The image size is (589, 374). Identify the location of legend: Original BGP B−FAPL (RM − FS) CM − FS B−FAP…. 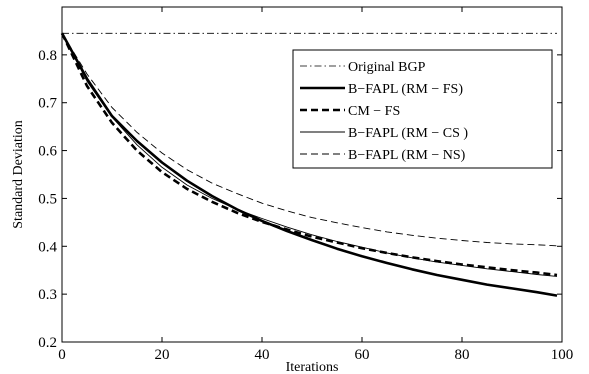
(422, 109).